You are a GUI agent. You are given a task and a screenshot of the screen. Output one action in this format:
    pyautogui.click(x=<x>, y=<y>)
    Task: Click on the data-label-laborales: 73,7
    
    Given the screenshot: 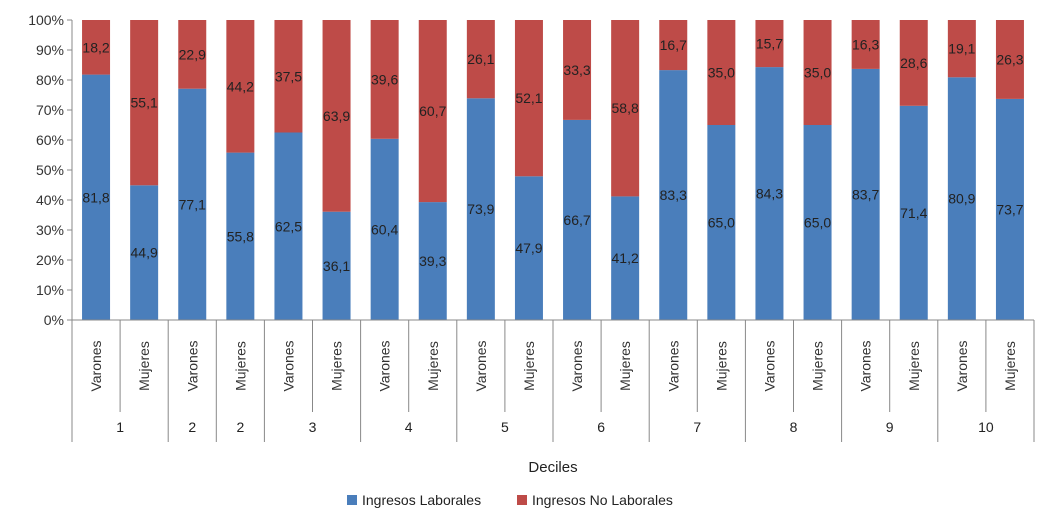 What is the action you would take?
    pyautogui.click(x=1009, y=209)
    